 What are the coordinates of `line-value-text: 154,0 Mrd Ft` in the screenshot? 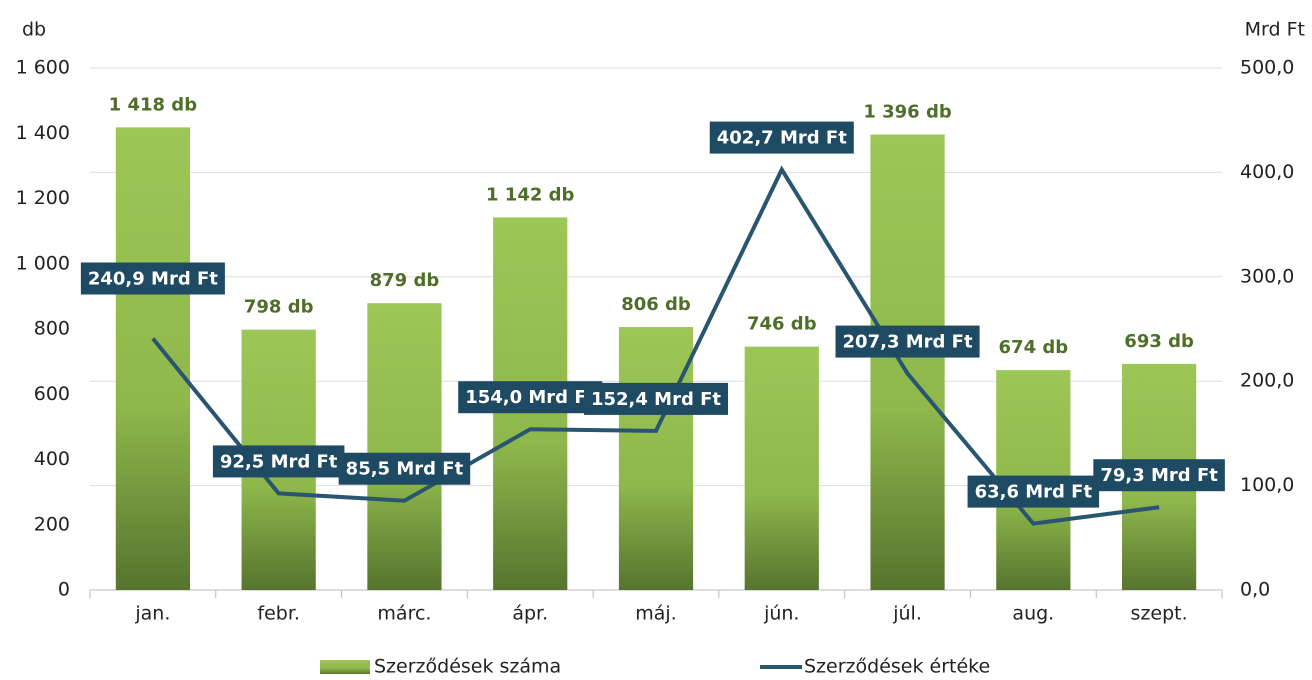 It's located at (530, 397).